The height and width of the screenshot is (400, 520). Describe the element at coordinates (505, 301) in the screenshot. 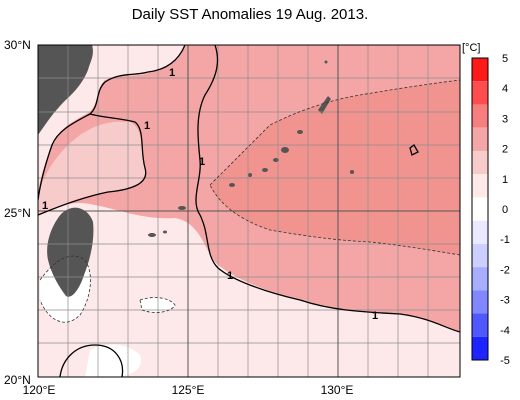

I see `colorbar-tick-label: -3` at that location.